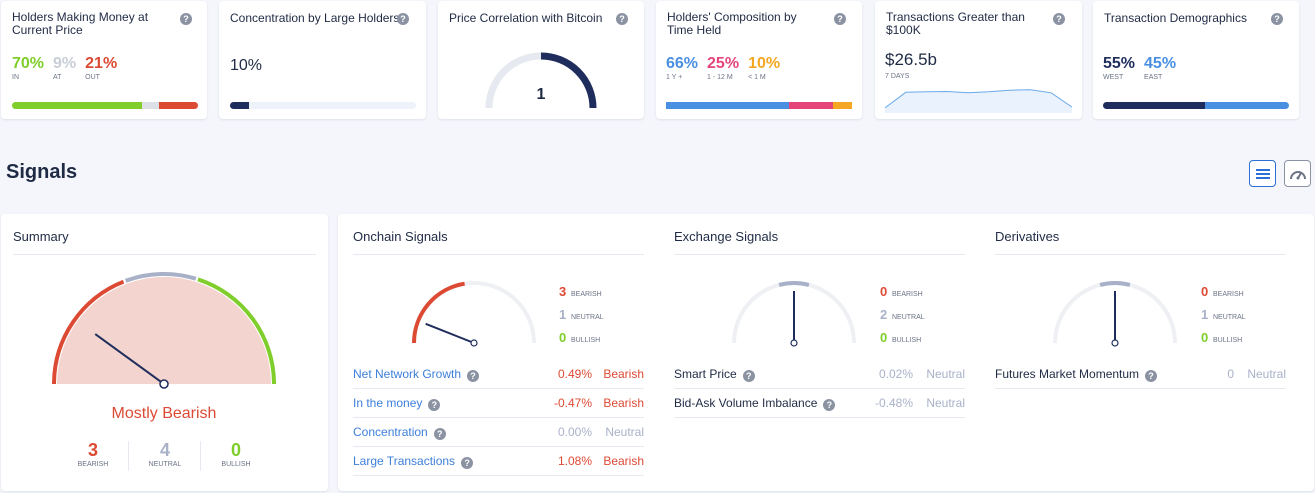  I want to click on signal-name-label: Smart Price, so click(705, 374).